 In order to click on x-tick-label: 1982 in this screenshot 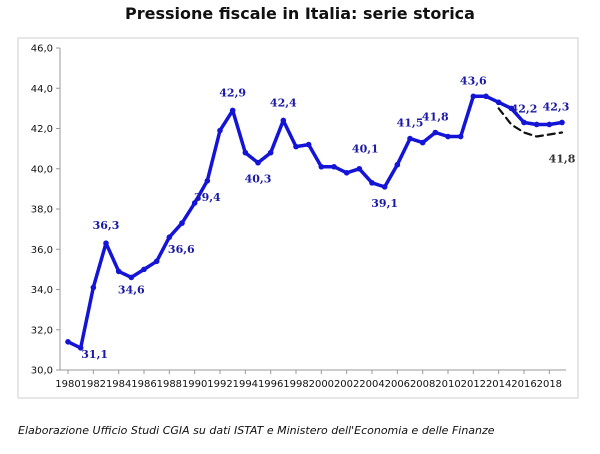, I will do `click(93, 384)`.